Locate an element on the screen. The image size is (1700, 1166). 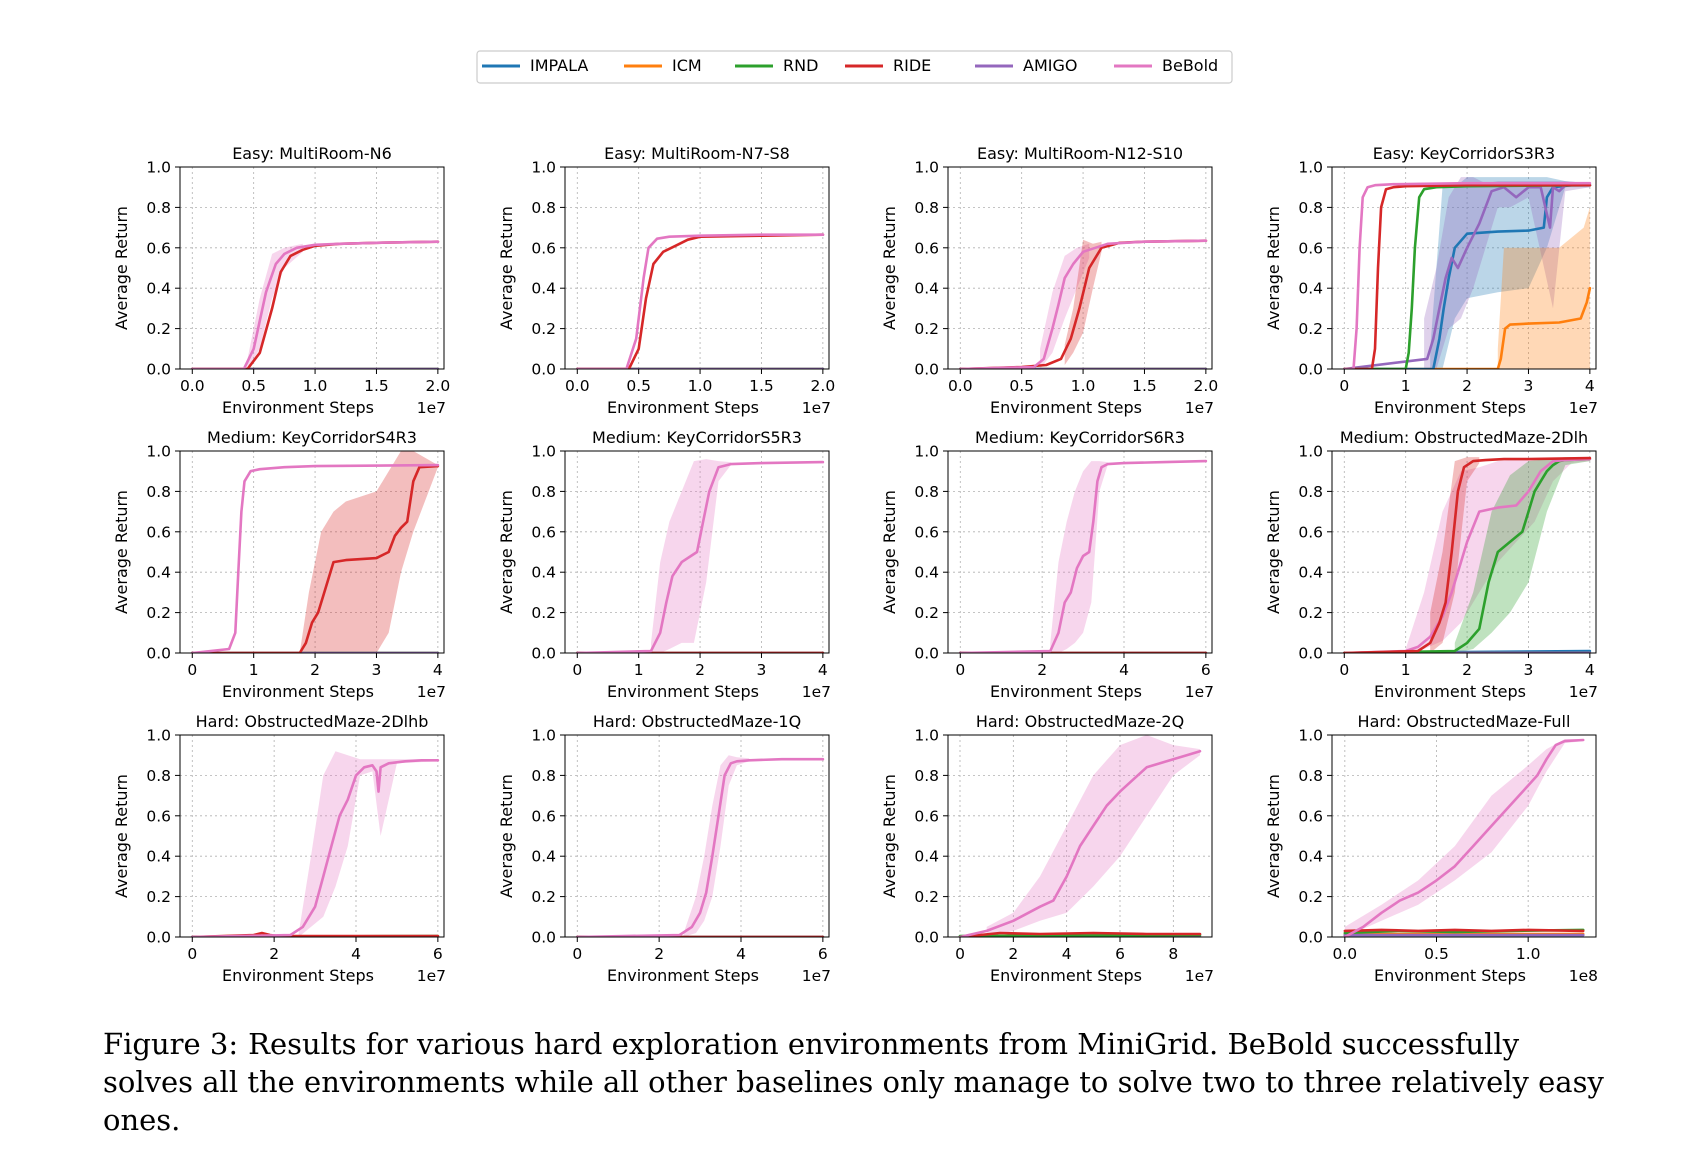
legend-label-rnd: RND is located at coordinates (800, 65).